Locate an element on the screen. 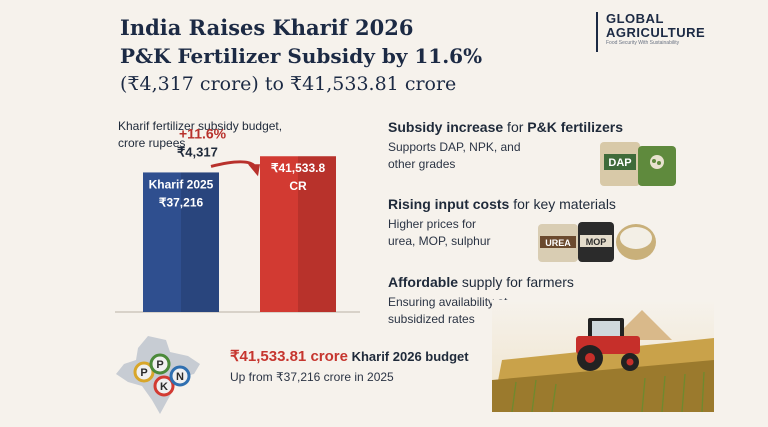  india-map-icon: P P K N is located at coordinates (158, 375).